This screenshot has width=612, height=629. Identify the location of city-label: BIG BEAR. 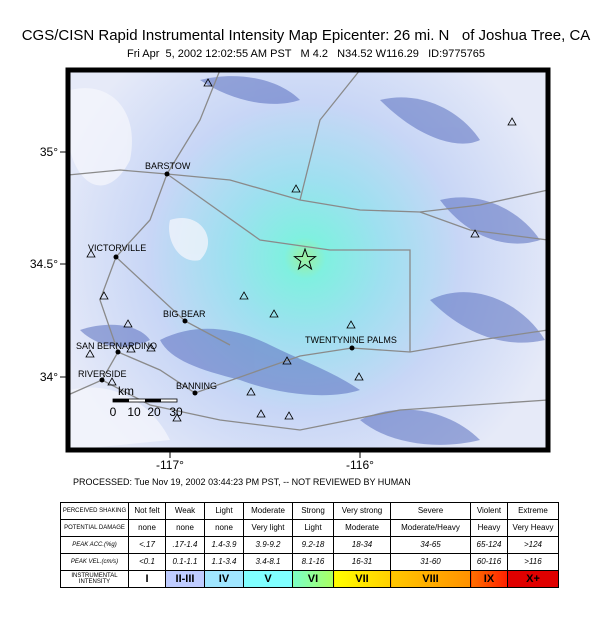
(184, 314).